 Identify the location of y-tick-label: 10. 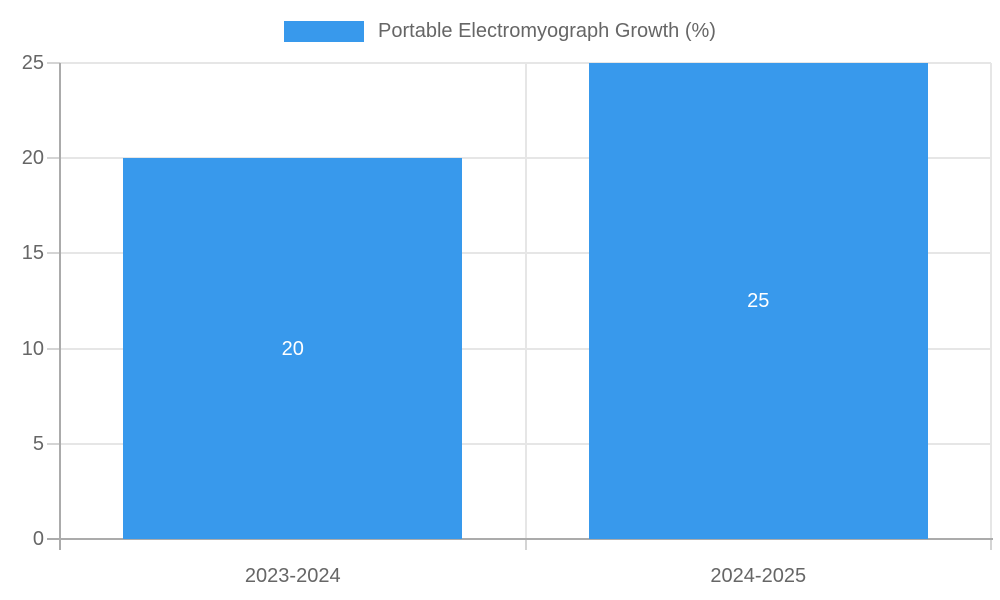
(32, 348).